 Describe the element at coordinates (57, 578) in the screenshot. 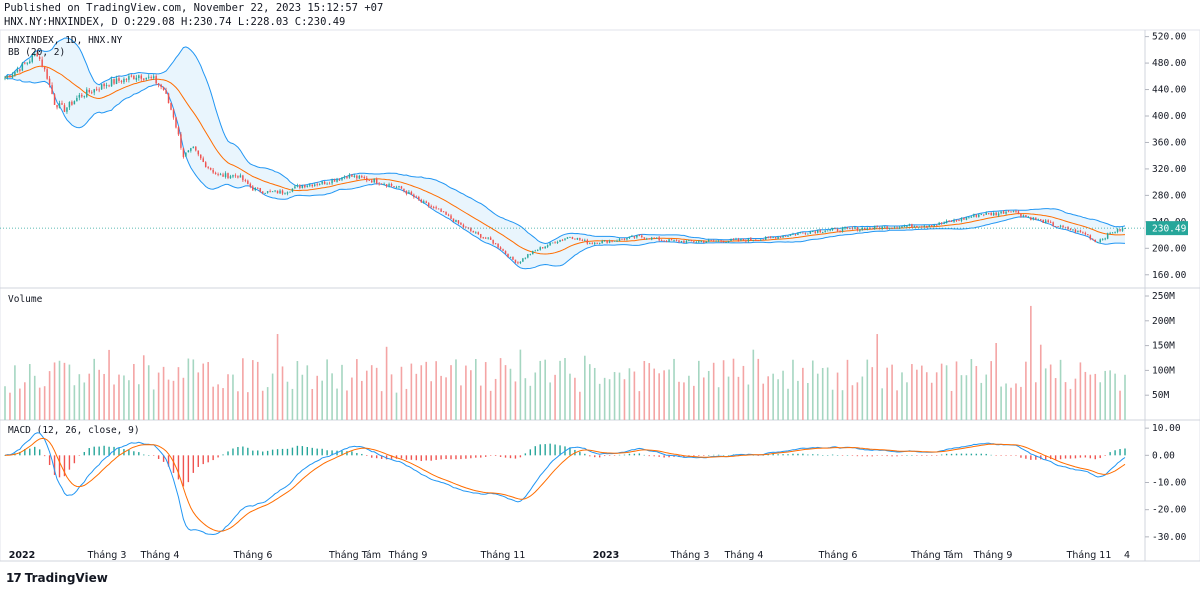

I see `tradingview-brand: 17 TradingView` at that location.